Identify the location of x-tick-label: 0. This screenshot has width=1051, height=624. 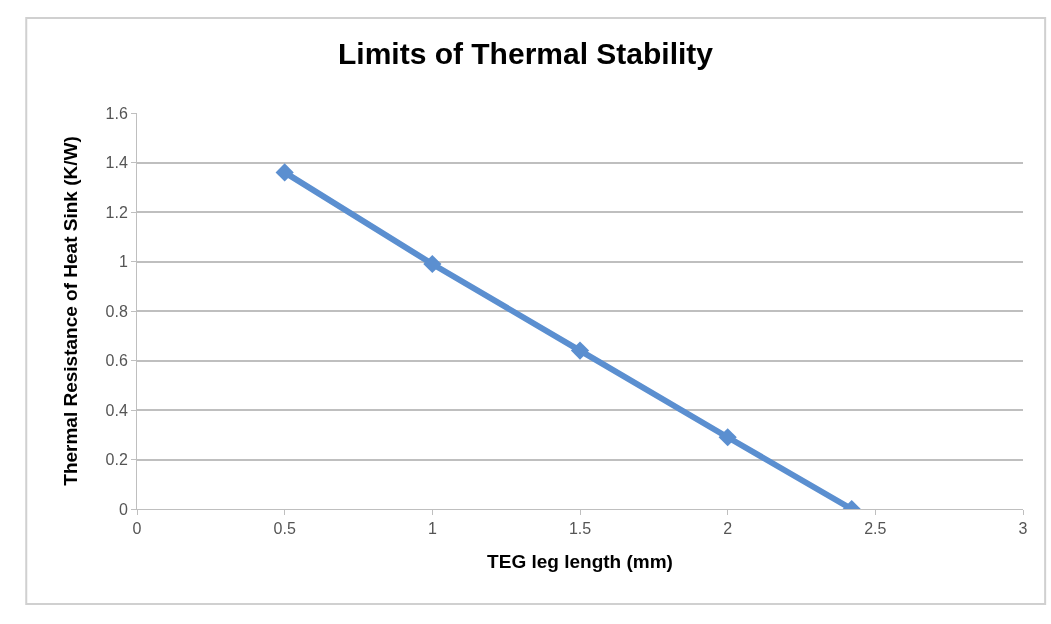
(137, 529).